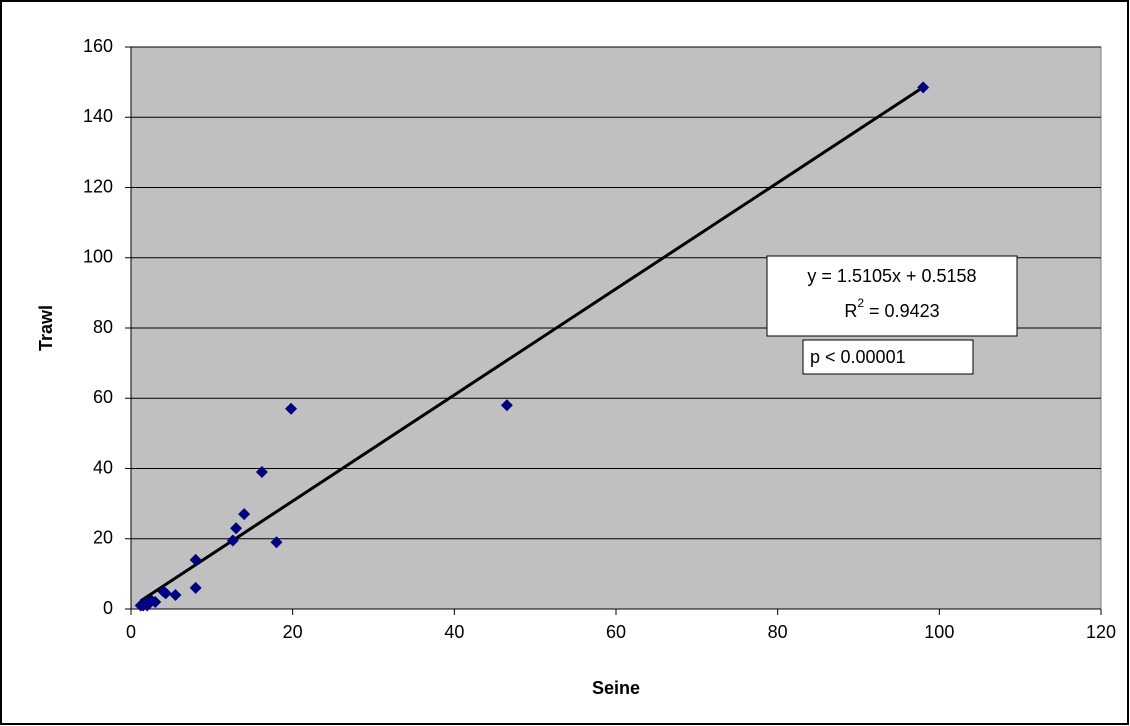  Describe the element at coordinates (98, 186) in the screenshot. I see `y-tick-label: 120` at that location.